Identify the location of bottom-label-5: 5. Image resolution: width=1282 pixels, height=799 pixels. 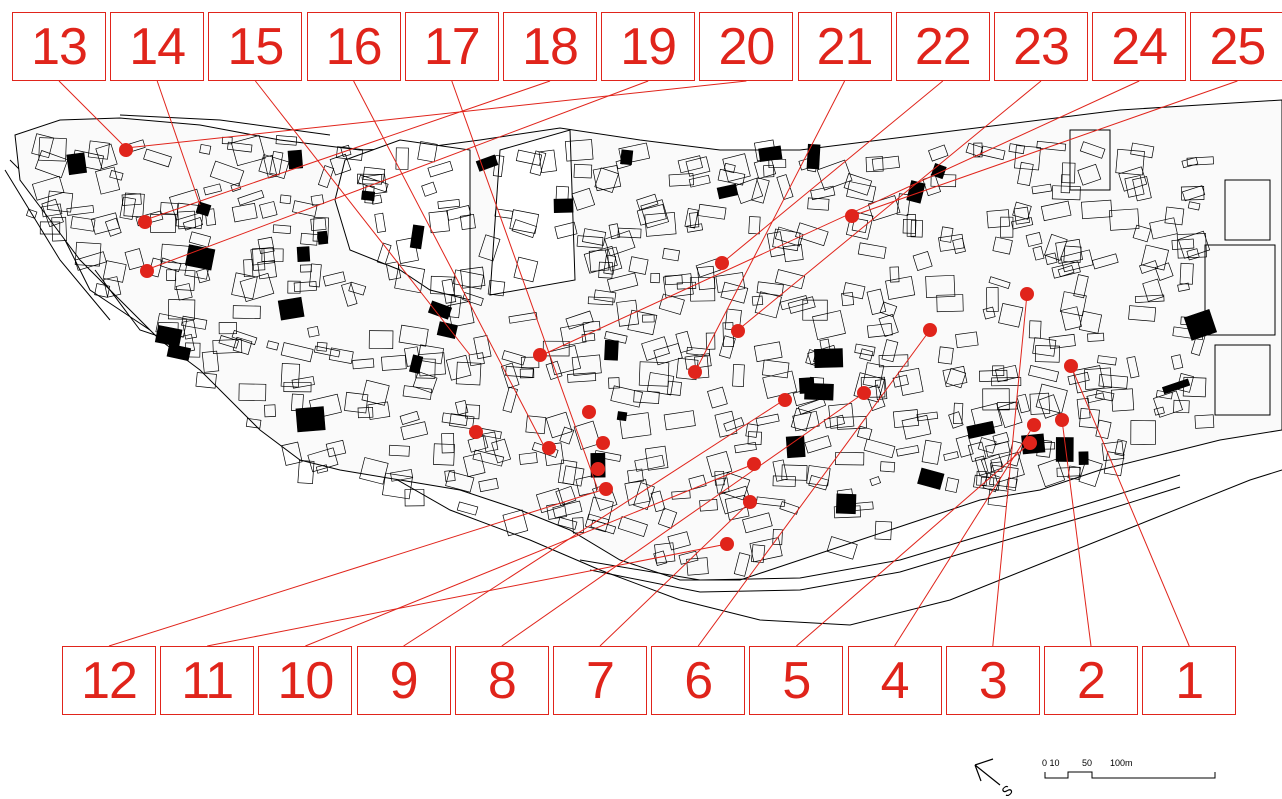
(796, 680).